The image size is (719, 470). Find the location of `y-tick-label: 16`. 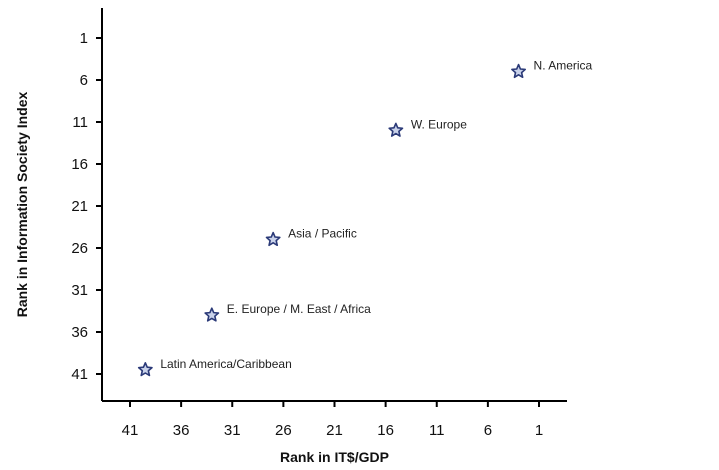

y-tick-label: 16 is located at coordinates (79, 164).